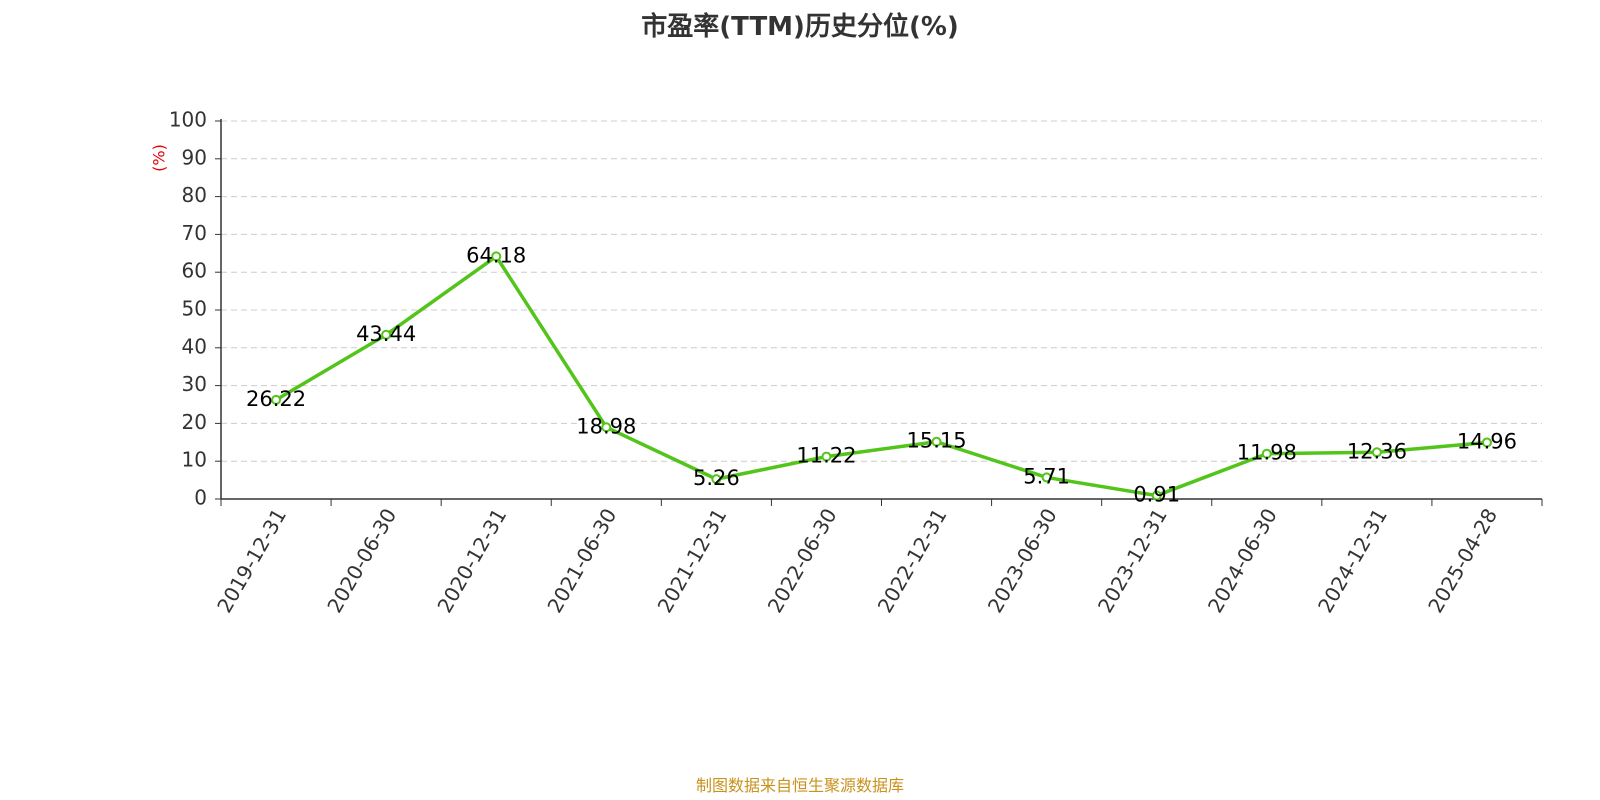 The height and width of the screenshot is (800, 1600). What do you see at coordinates (802, 560) in the screenshot?
I see `x-tick-label: 2022-06-30` at bounding box center [802, 560].